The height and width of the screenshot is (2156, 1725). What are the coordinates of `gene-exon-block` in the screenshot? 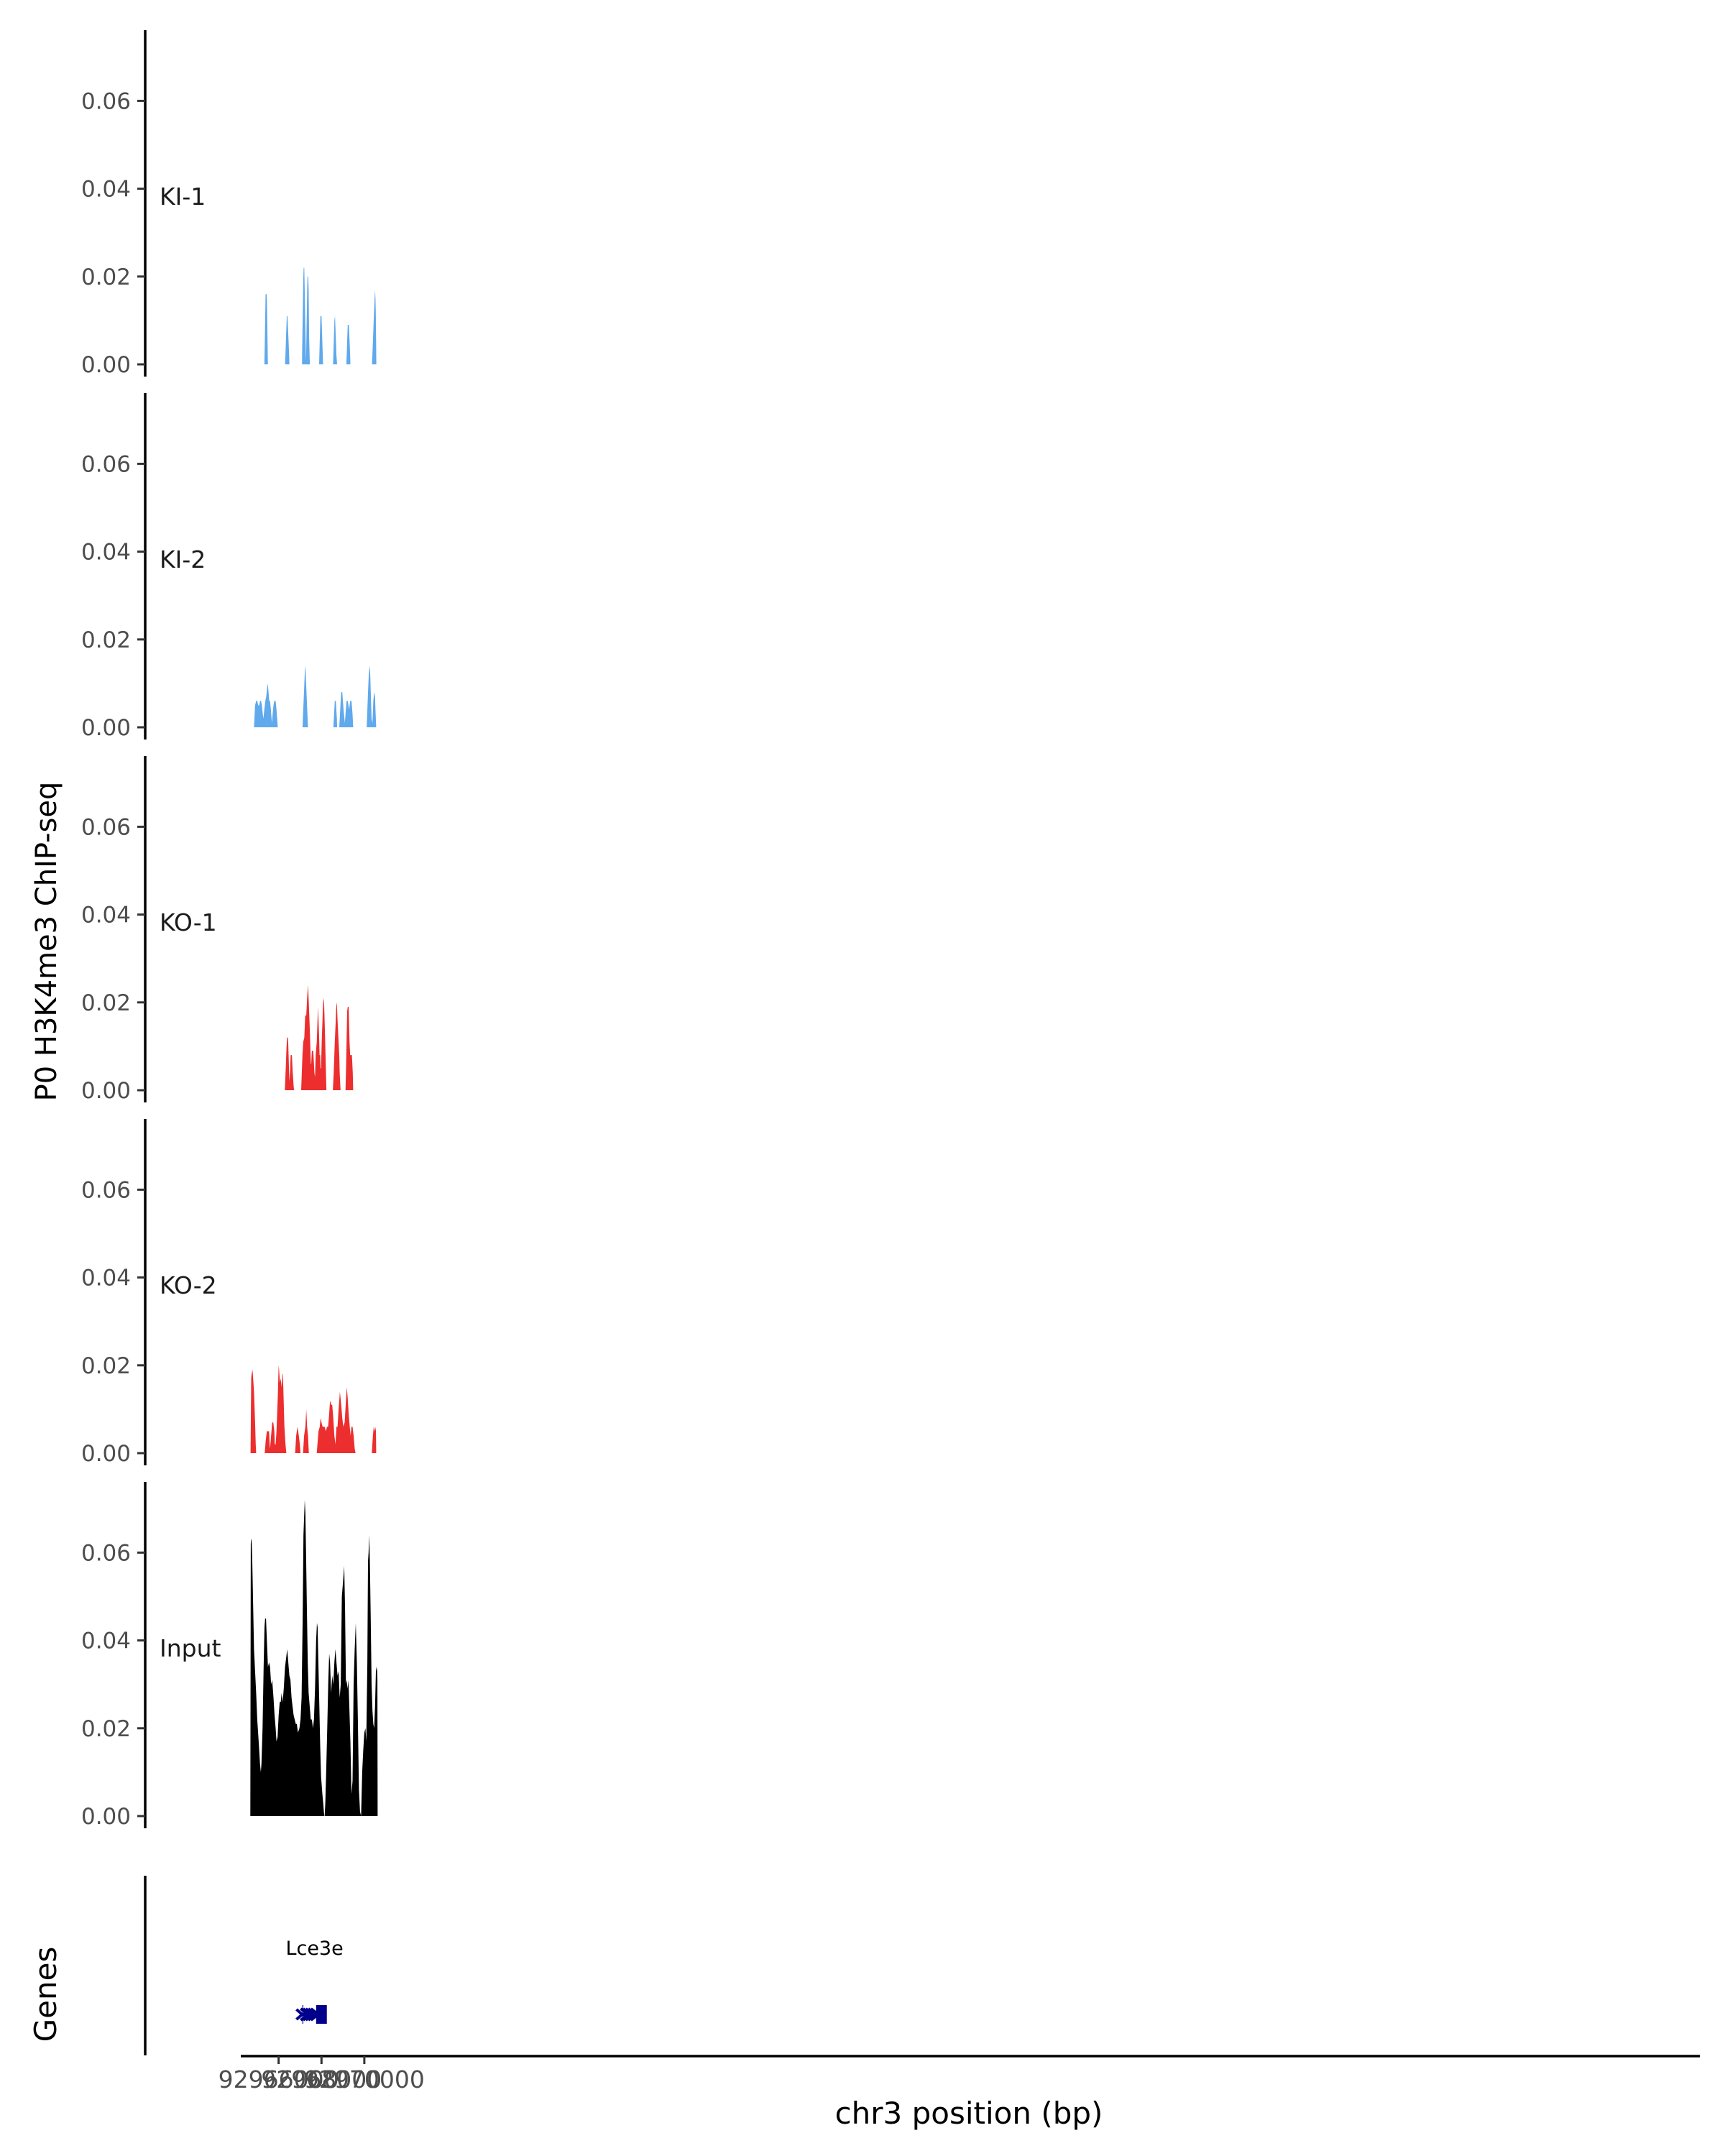 It's located at (321, 2014).